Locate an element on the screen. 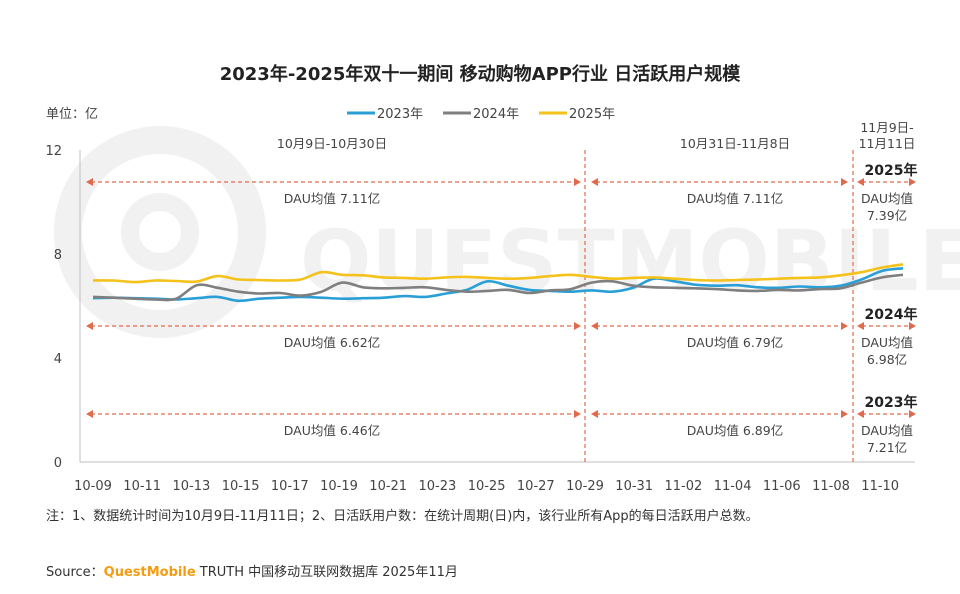 The height and width of the screenshot is (594, 960). watermark-logo-ring is located at coordinates (160, 232).